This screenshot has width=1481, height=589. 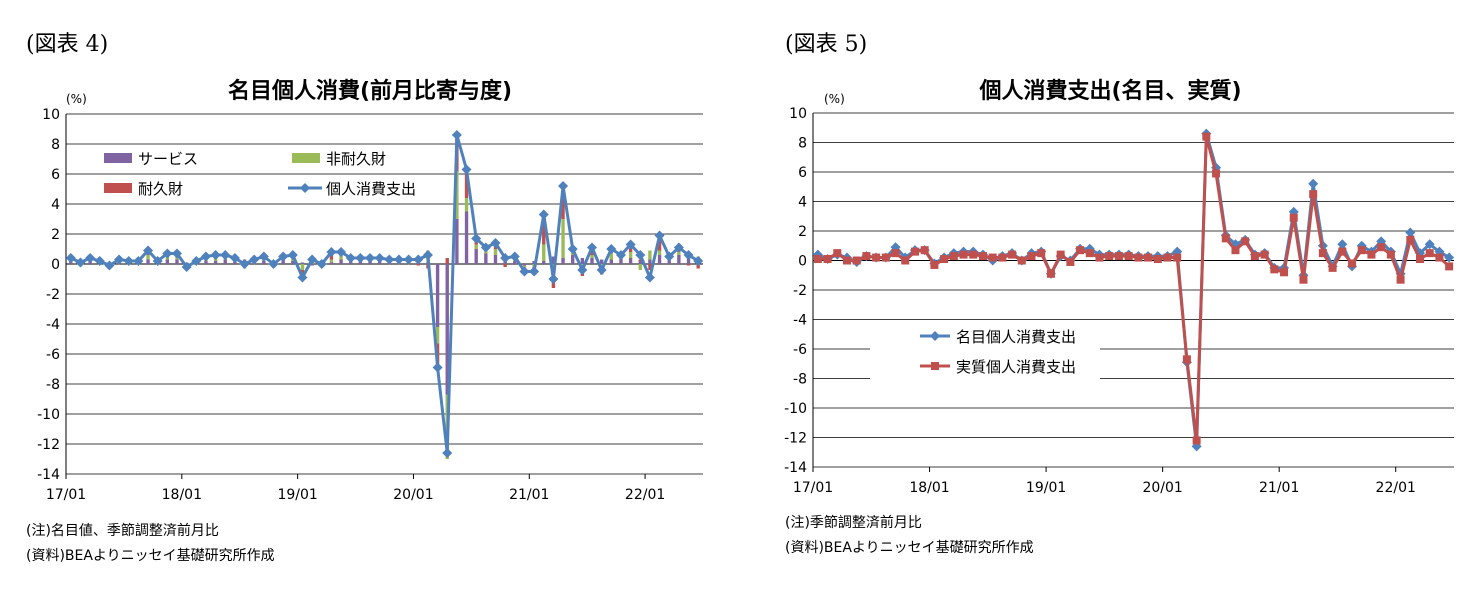 What do you see at coordinates (1016, 337) in the screenshot?
I see `legend-label: 名目個人消費支出` at bounding box center [1016, 337].